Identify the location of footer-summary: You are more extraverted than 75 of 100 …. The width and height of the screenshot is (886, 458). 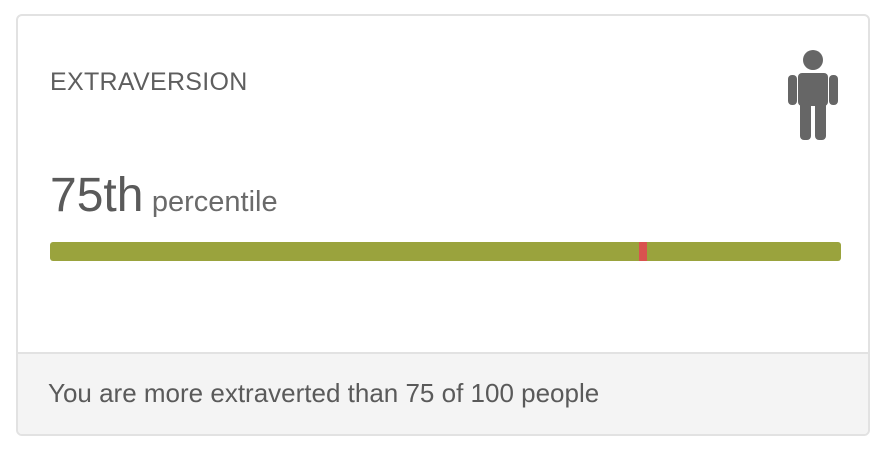
(324, 393).